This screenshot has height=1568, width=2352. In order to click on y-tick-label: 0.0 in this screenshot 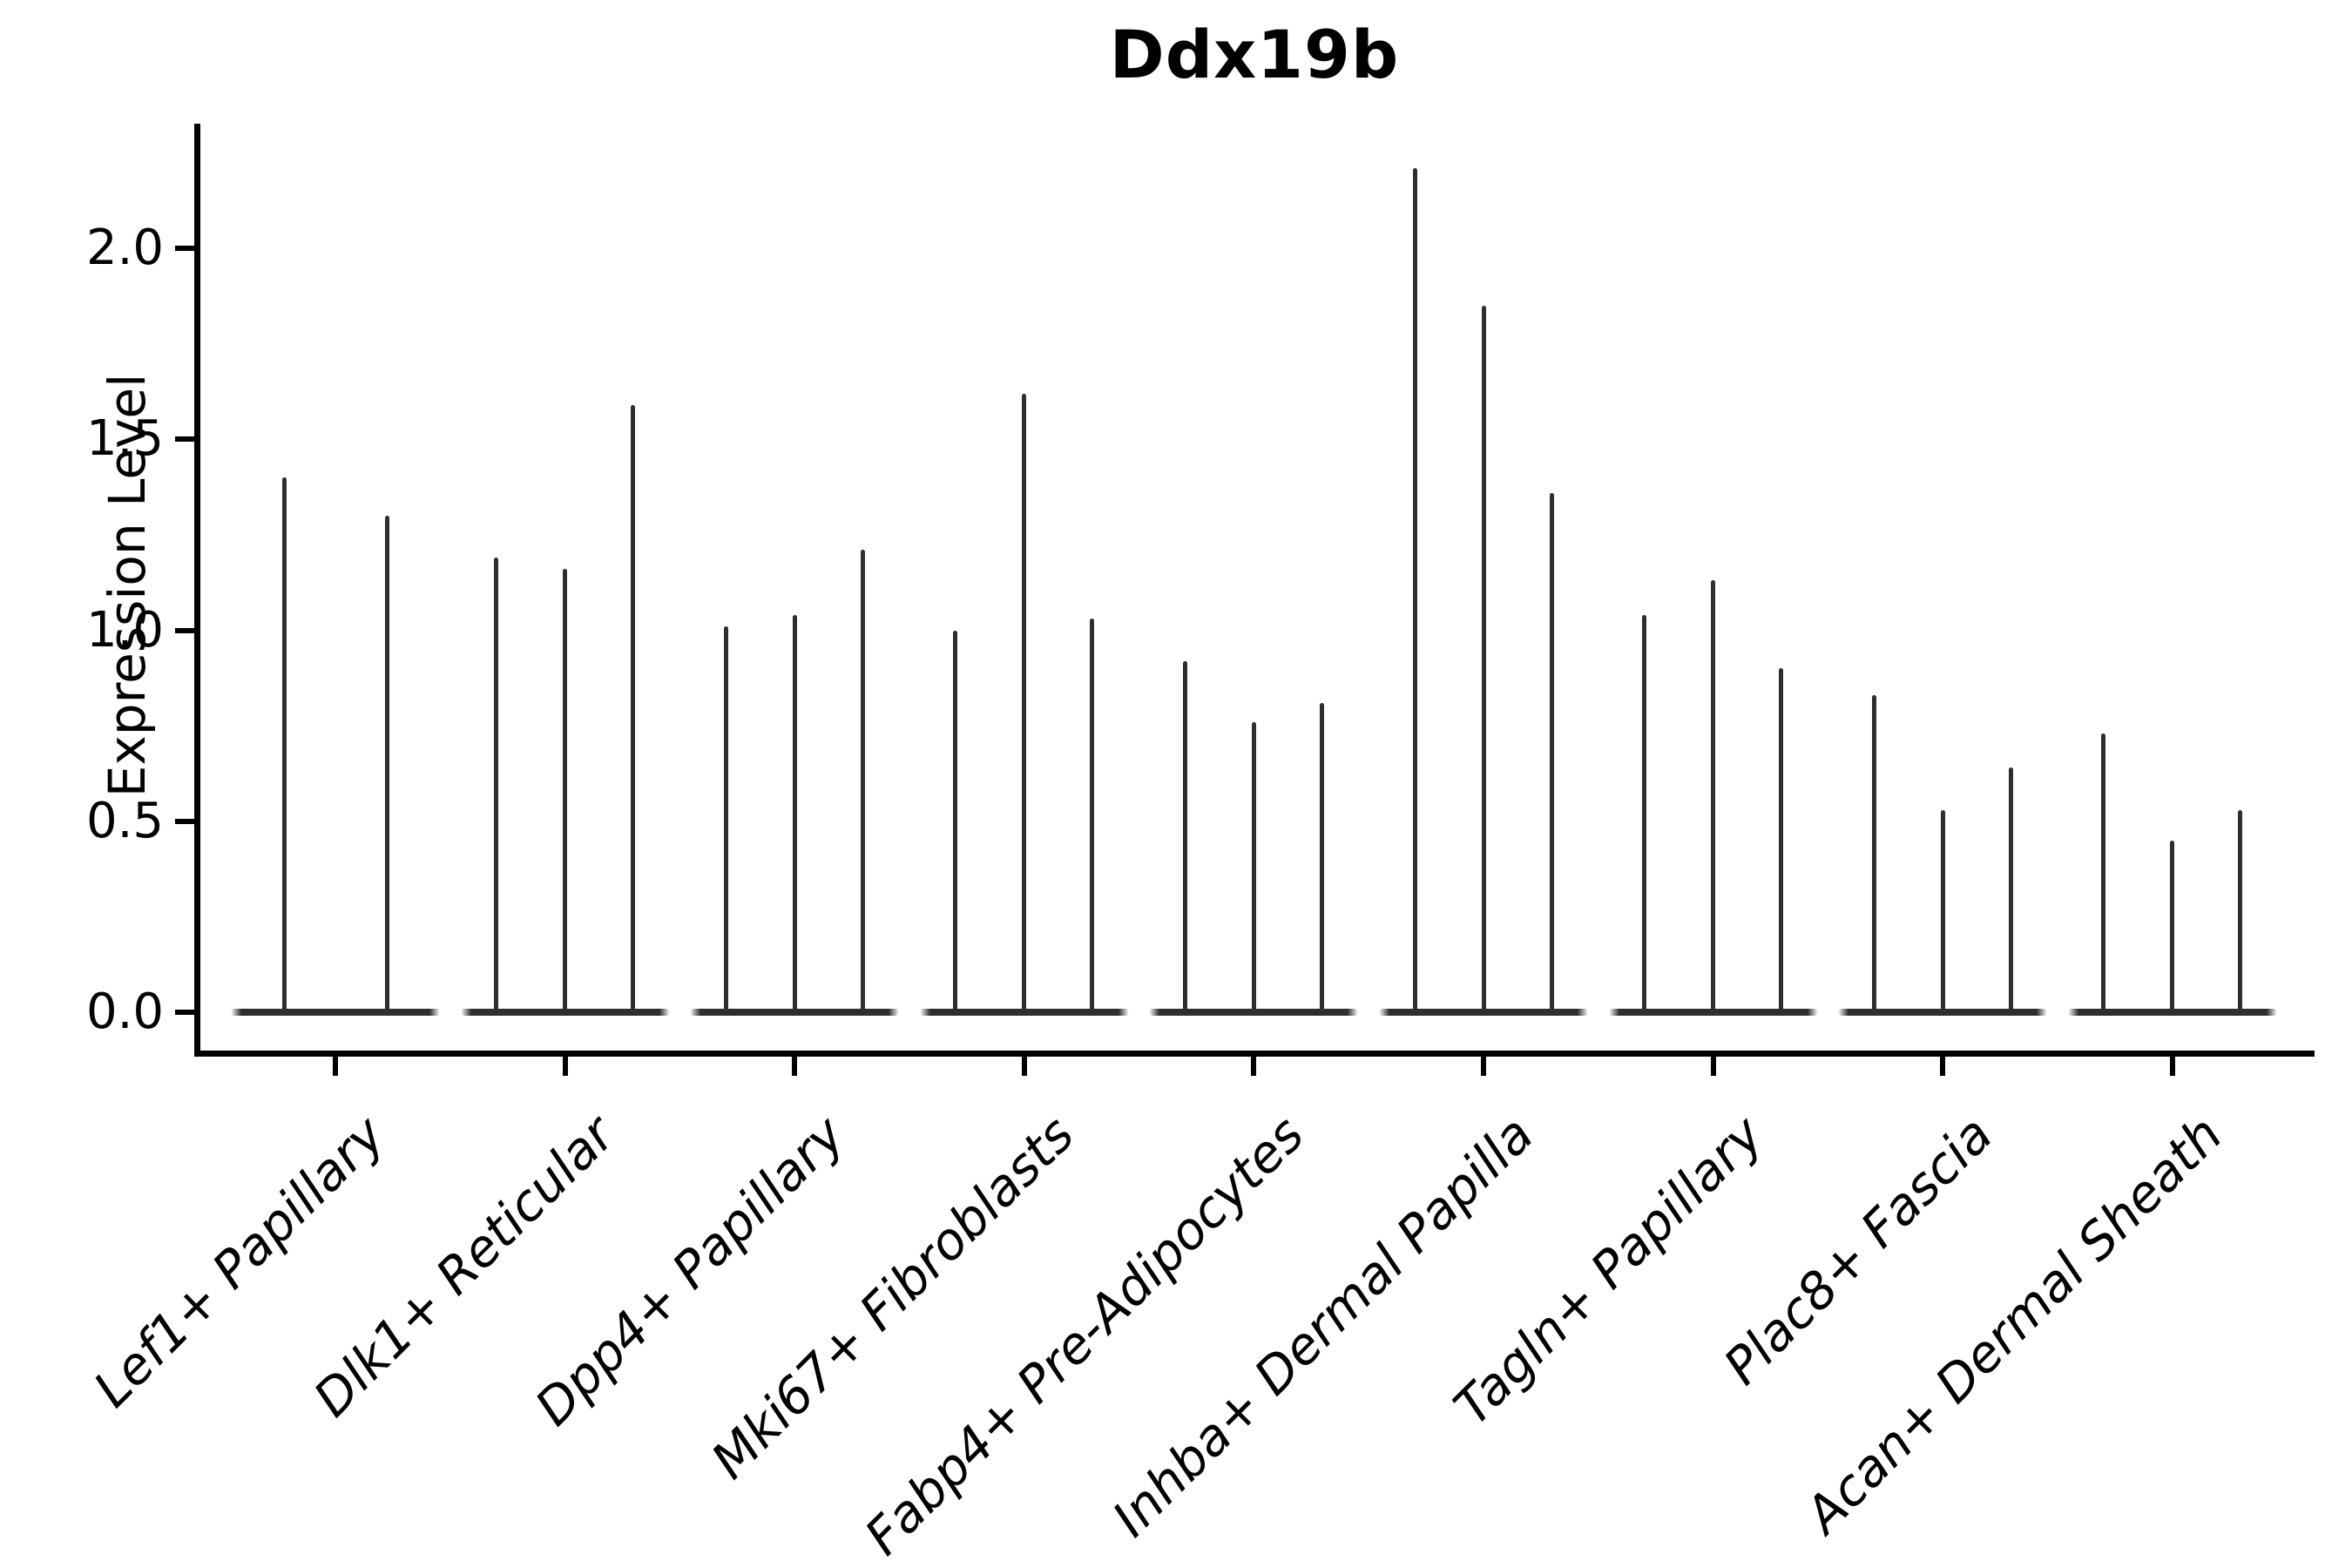, I will do `click(125, 1012)`.